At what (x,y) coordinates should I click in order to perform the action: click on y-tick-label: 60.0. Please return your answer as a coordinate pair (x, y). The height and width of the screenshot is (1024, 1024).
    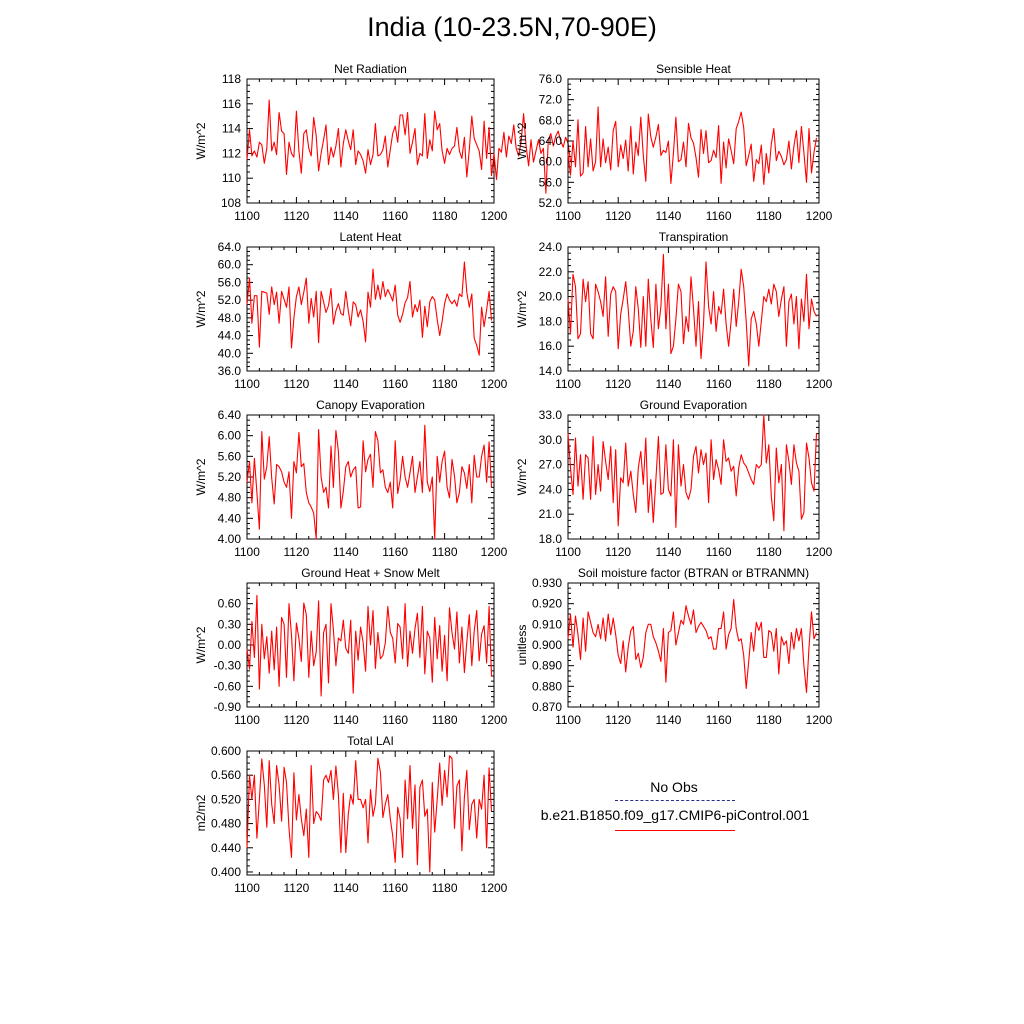
    Looking at the image, I should click on (230, 265).